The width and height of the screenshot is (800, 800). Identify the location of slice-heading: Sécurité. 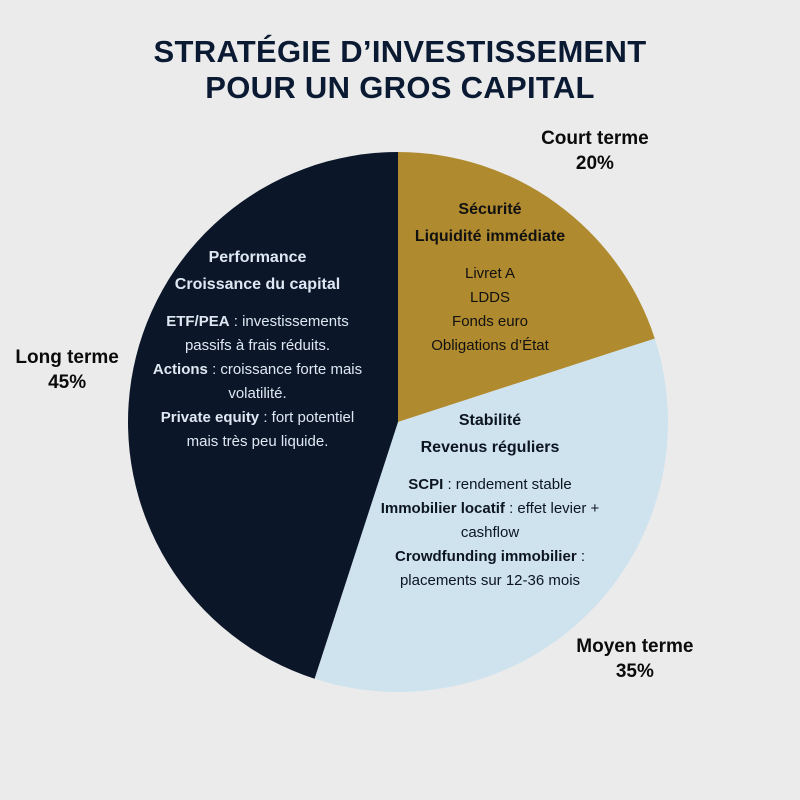
(490, 209).